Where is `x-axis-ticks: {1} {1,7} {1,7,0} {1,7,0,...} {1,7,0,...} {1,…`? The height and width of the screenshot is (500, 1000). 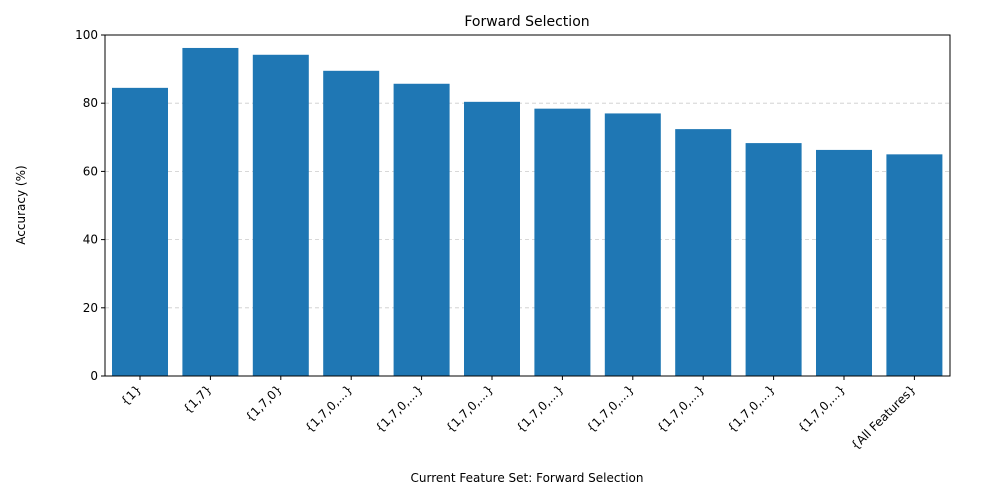 x-axis-ticks: {1} {1,7} {1,7,0} {1,7,0,...} {1,7,0,...} {1,… is located at coordinates (518, 414).